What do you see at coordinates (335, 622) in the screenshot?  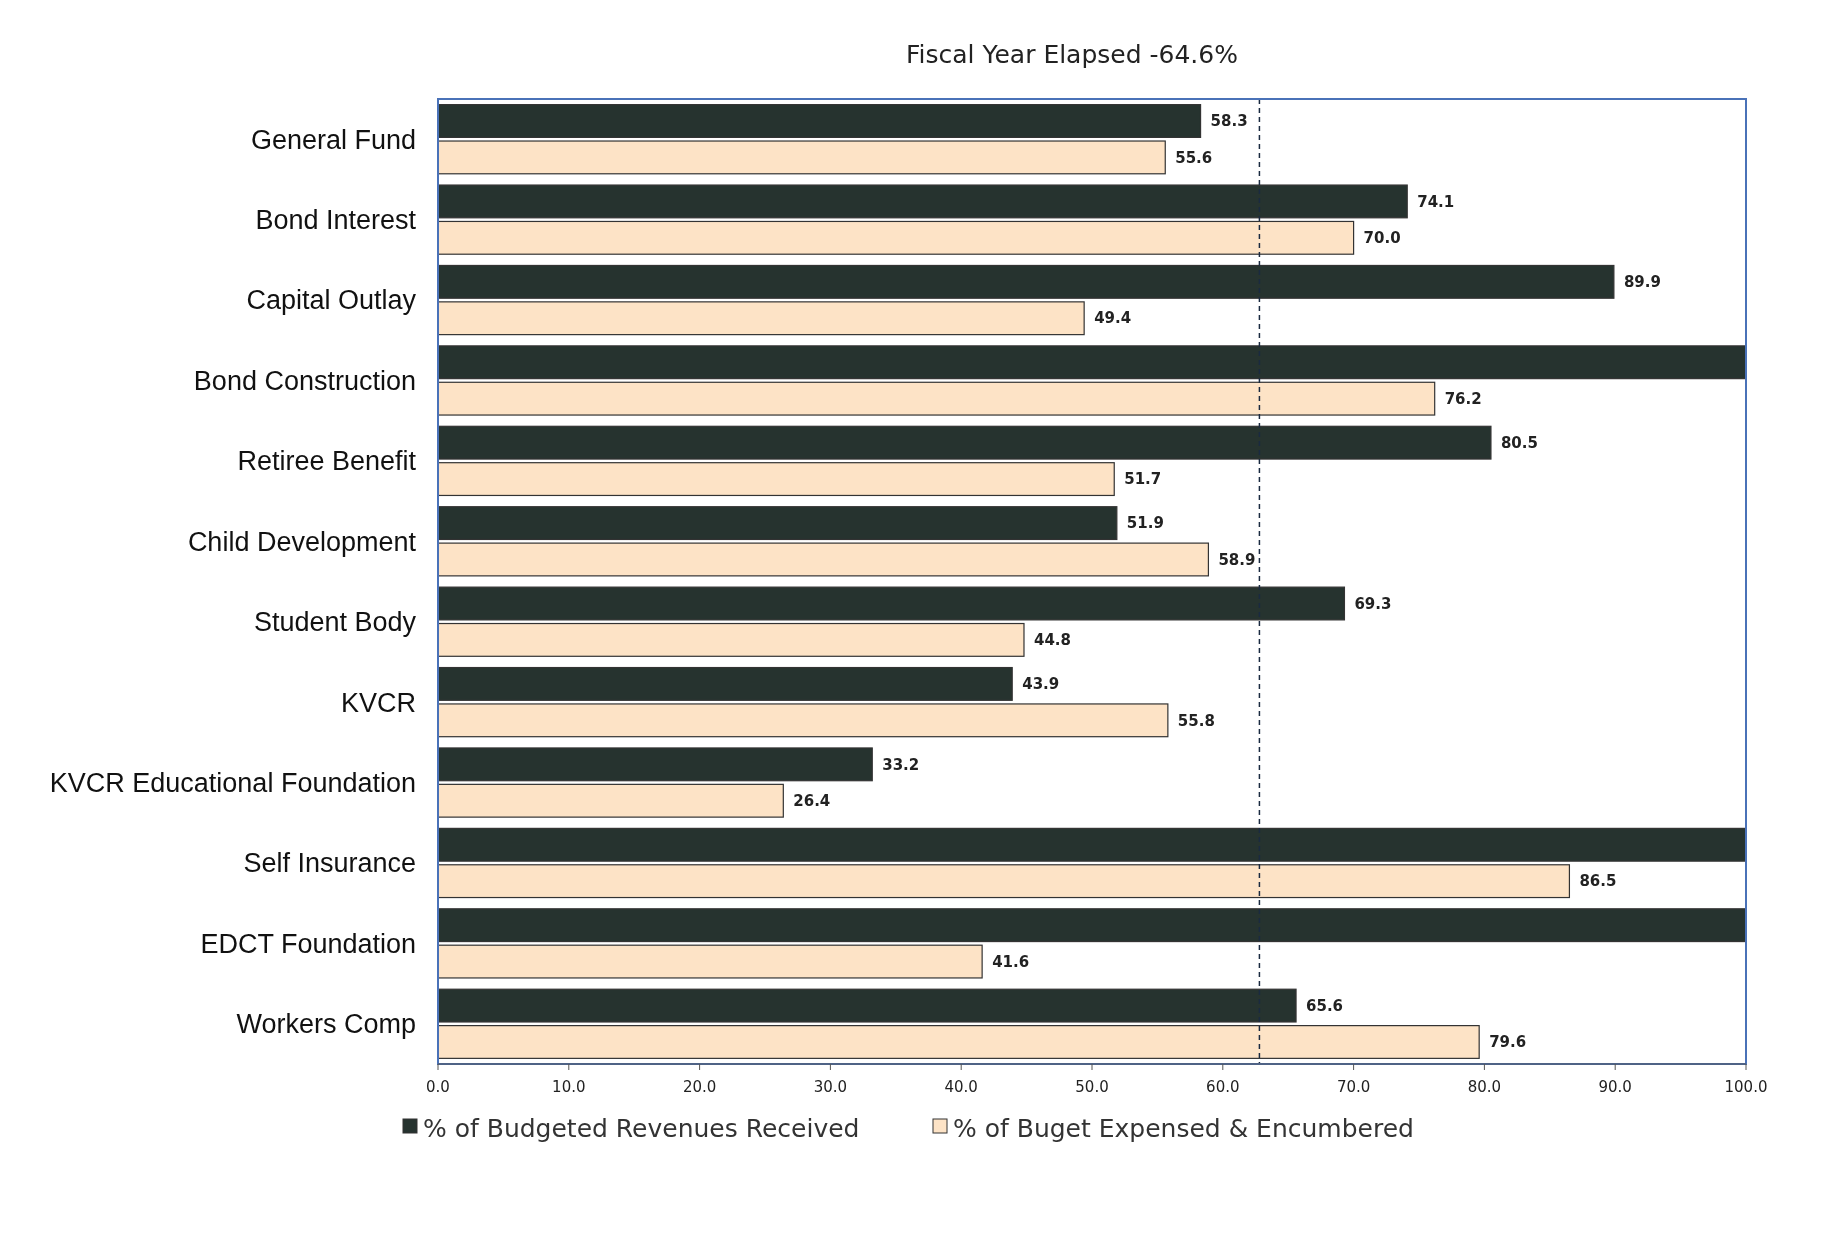 I see `y-tick-label: Student Body` at bounding box center [335, 622].